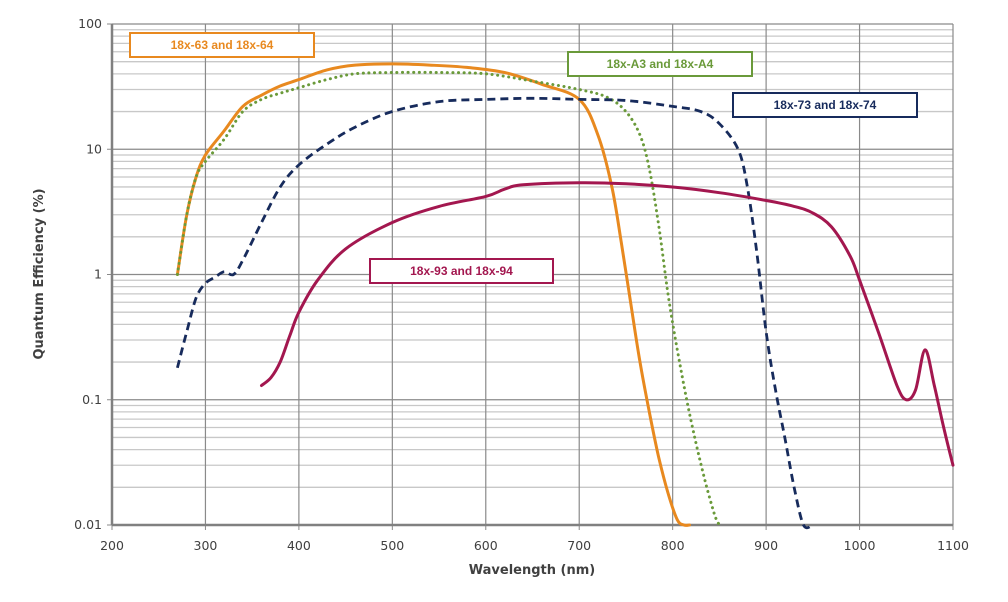  I want to click on x-tick-label: 700, so click(579, 545).